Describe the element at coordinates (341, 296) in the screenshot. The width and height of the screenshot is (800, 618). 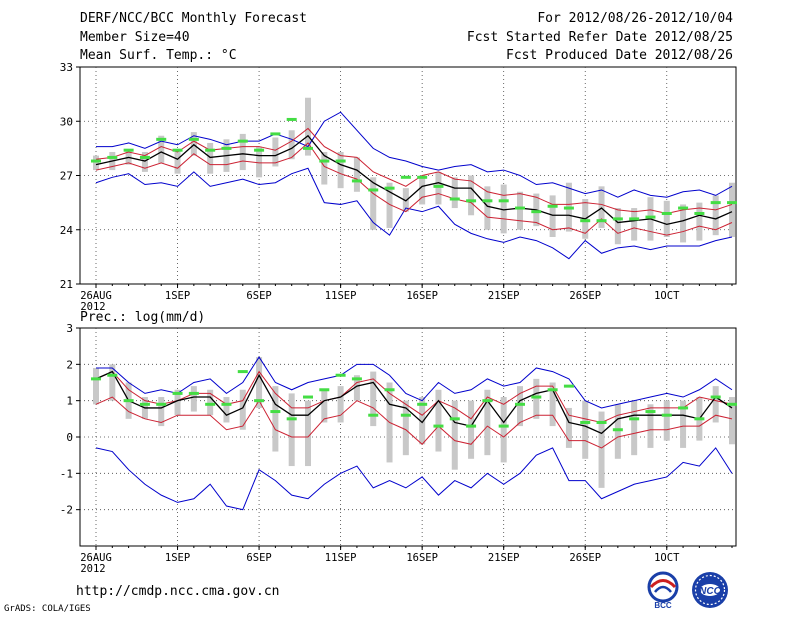
I see `temp-xtick-label: 11SEP` at that location.